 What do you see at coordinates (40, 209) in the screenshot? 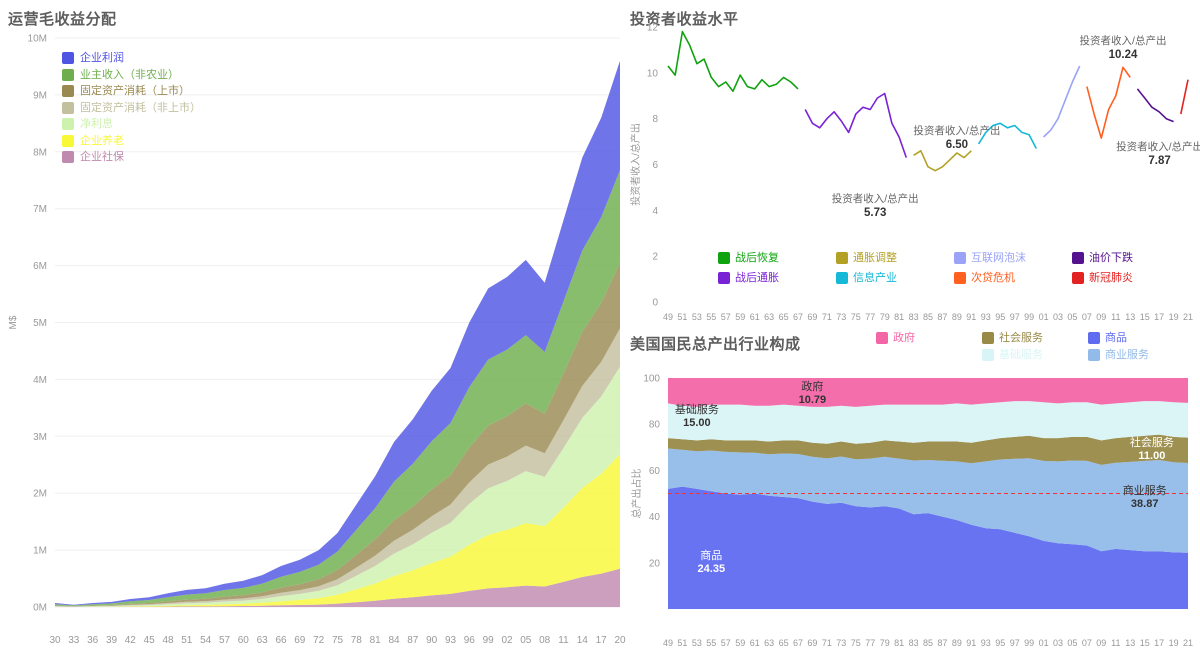
I see `y-tick-label: 7M` at bounding box center [40, 209].